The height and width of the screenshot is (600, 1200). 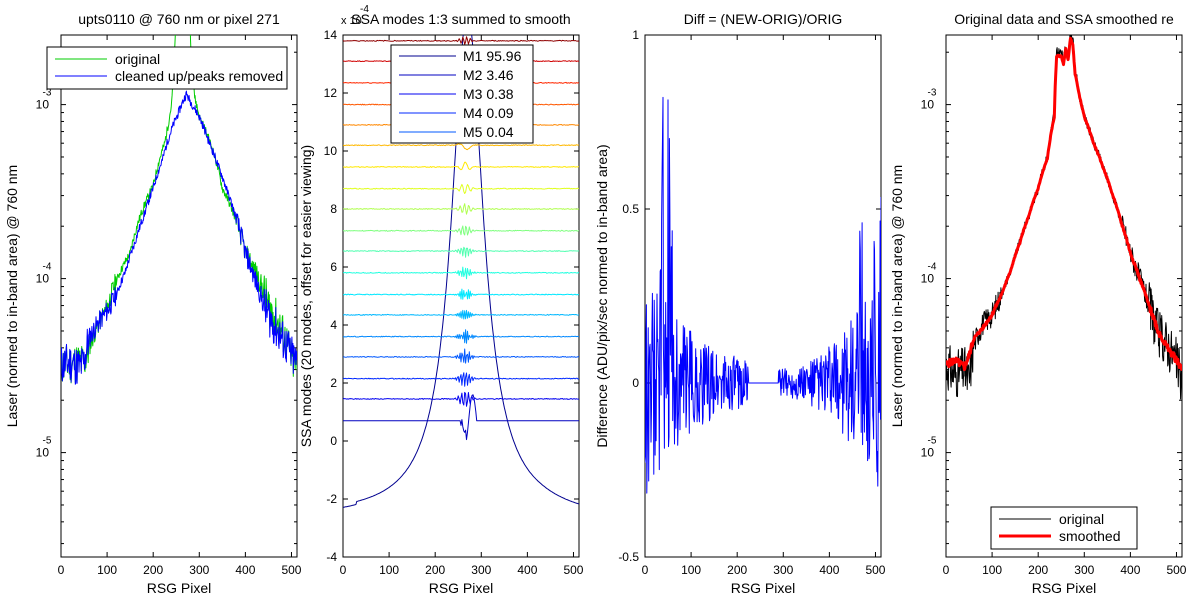 What do you see at coordinates (763, 19) in the screenshot?
I see `chart-title: Diff = (NEW-ORIG)/ORIG` at bounding box center [763, 19].